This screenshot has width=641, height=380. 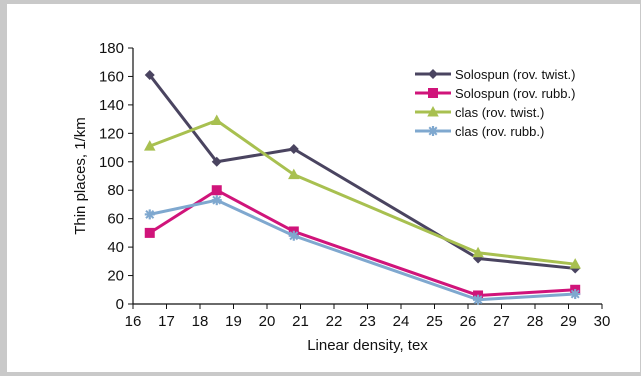 I want to click on y-tick-label: 140, so click(x=111, y=105).